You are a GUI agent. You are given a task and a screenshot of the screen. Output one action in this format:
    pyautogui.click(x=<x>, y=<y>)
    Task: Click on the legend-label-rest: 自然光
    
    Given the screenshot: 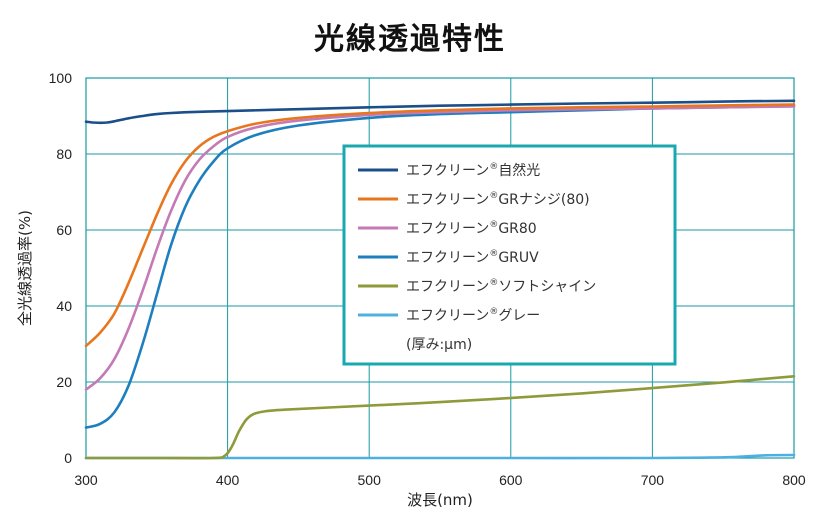 What is the action you would take?
    pyautogui.click(x=519, y=170)
    